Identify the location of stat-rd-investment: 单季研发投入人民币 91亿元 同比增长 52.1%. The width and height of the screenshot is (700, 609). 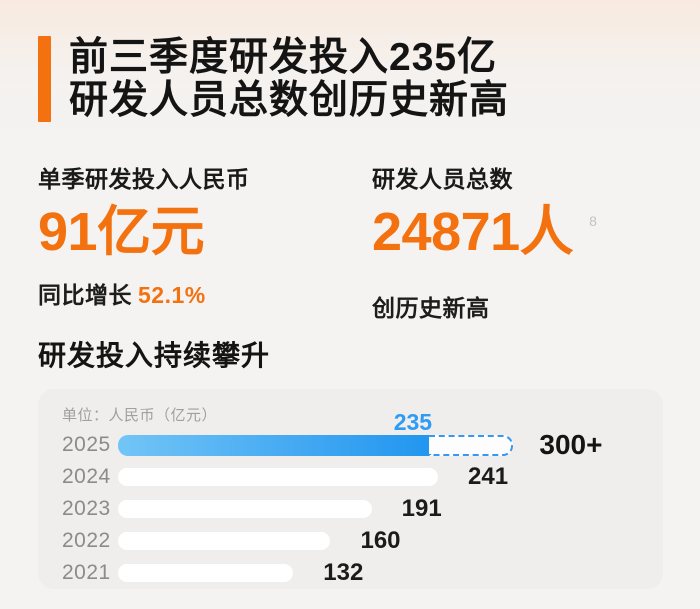
(205, 241).